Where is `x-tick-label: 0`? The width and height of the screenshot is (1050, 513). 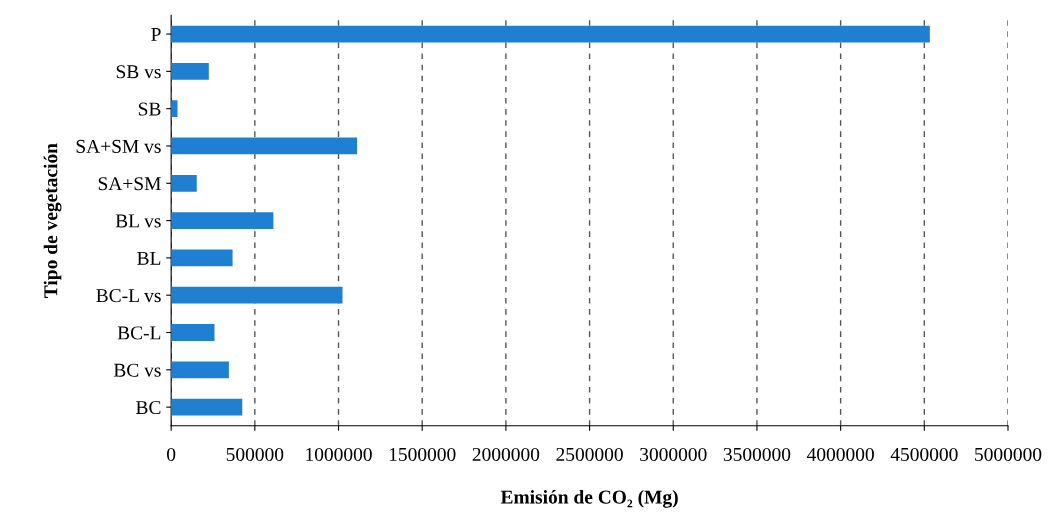 x-tick-label: 0 is located at coordinates (171, 454).